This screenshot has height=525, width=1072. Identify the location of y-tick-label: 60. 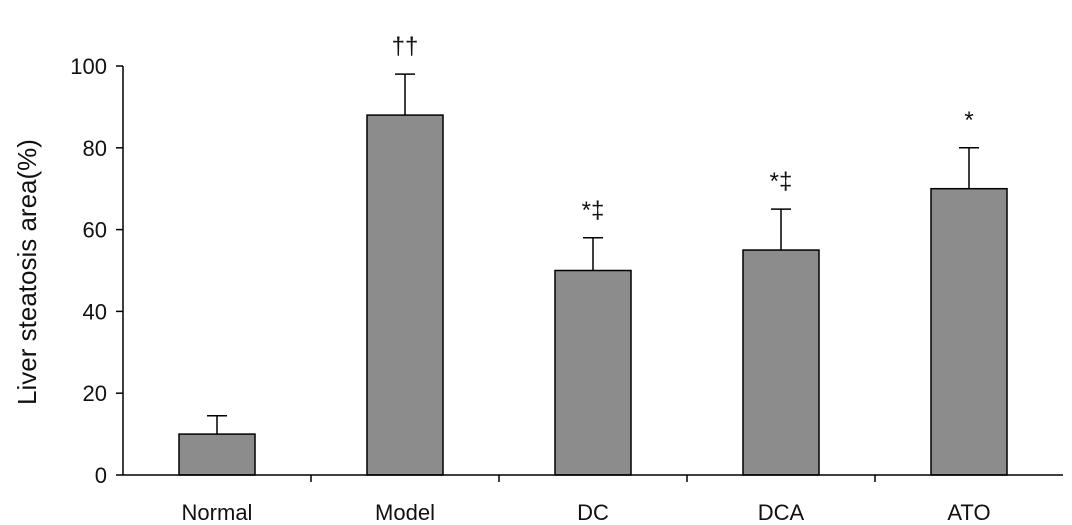
(95, 230).